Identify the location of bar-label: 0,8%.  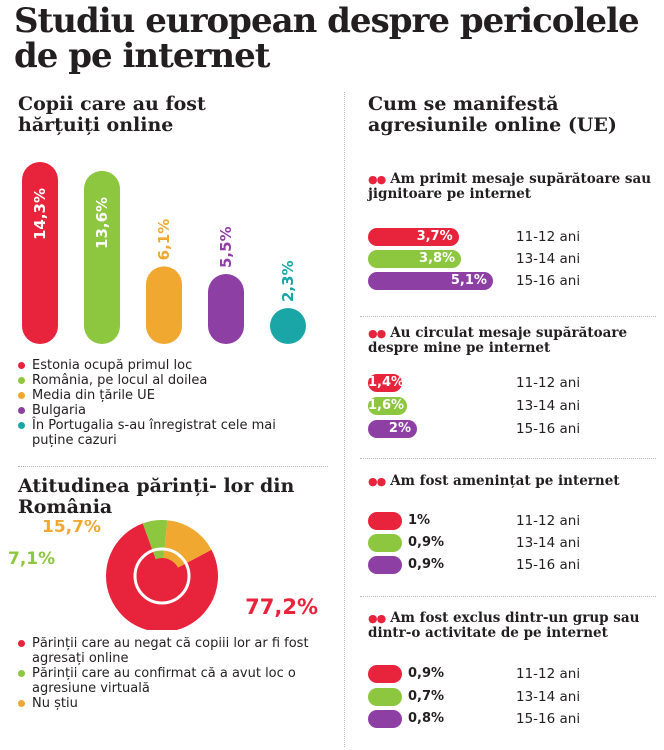
(426, 718).